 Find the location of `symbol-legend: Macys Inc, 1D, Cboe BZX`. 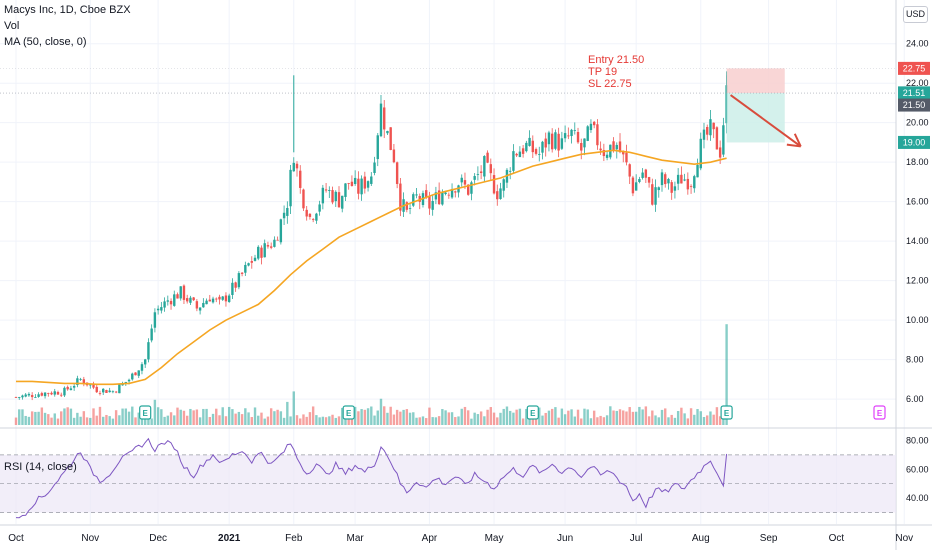

symbol-legend: Macys Inc, 1D, Cboe BZX is located at coordinates (67, 10).